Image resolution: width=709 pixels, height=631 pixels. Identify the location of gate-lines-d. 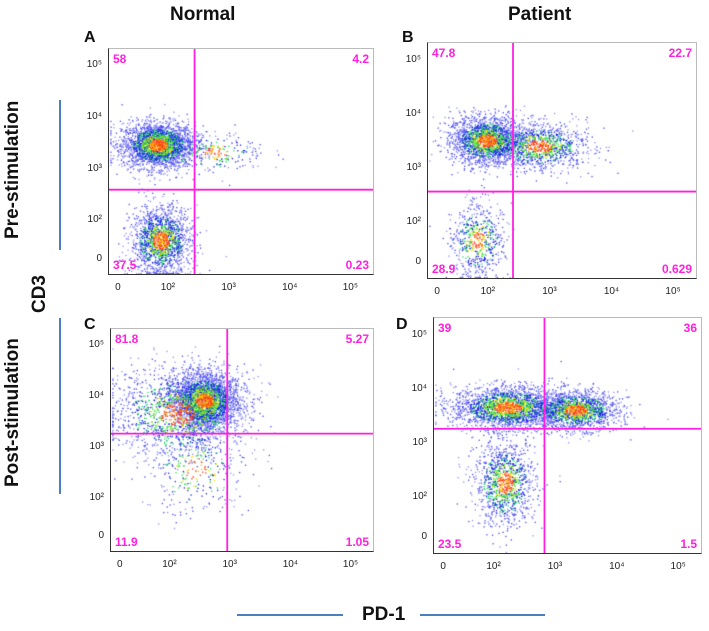
(567, 435).